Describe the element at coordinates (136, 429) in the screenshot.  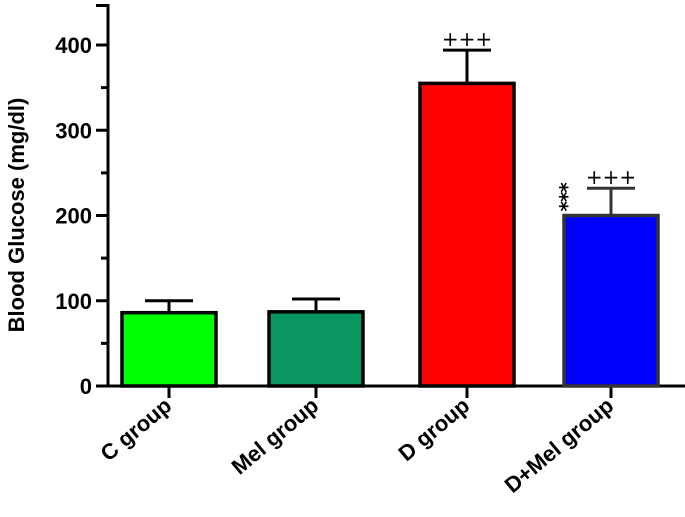
I see `x-category-label: C group` at that location.